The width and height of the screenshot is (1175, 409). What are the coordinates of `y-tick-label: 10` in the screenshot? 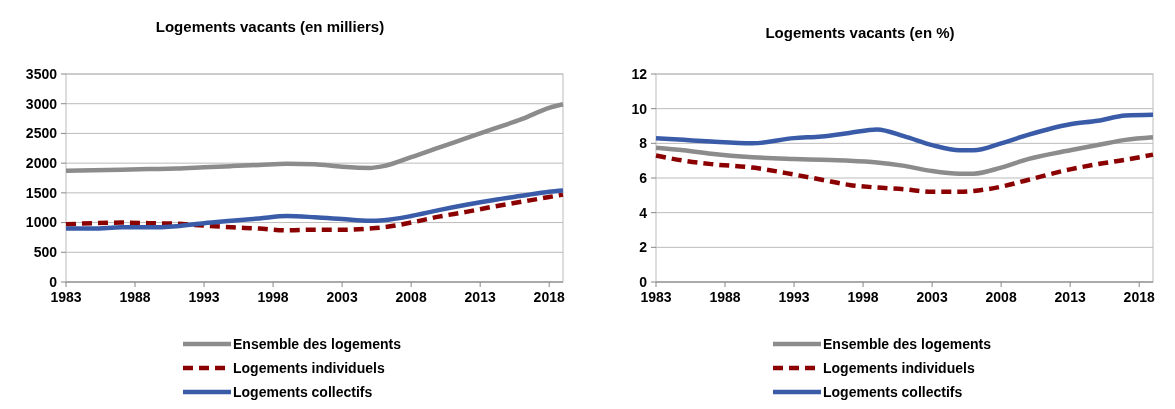 It's located at (639, 108).